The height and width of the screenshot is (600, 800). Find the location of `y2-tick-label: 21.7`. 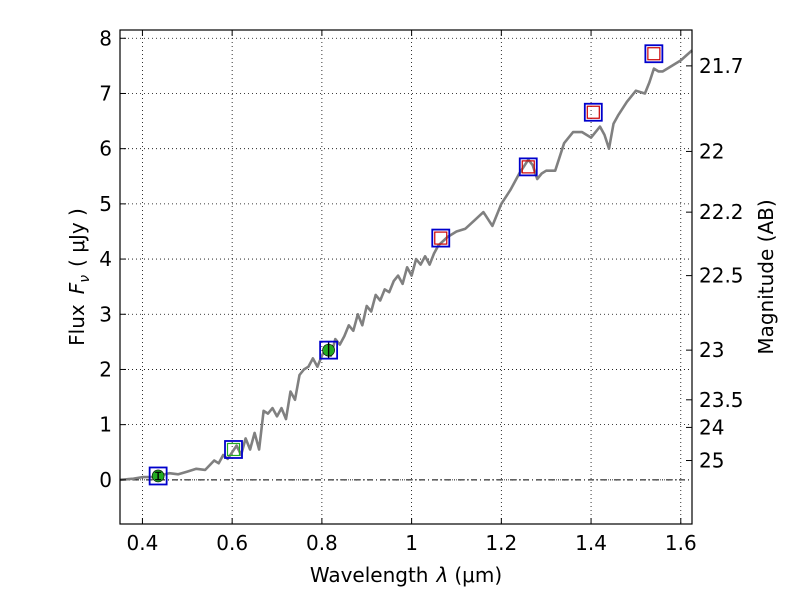

y2-tick-label: 21.7 is located at coordinates (721, 66).